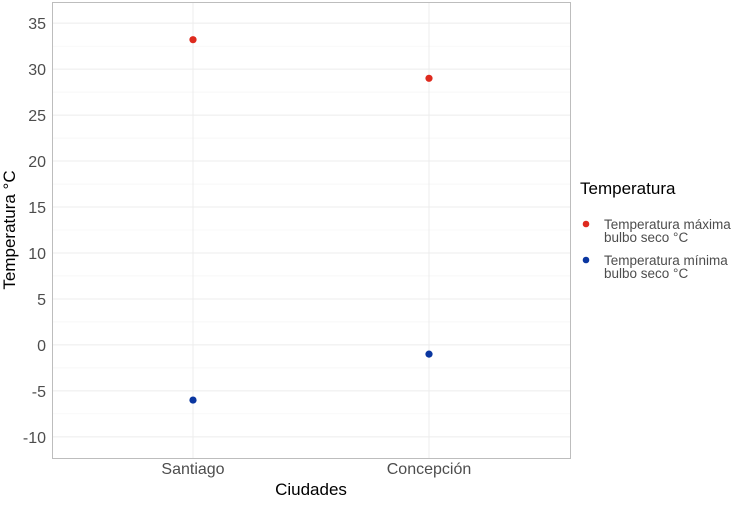 This screenshot has height=505, width=738. Describe the element at coordinates (429, 469) in the screenshot. I see `x-tick-label: Concepción` at that location.